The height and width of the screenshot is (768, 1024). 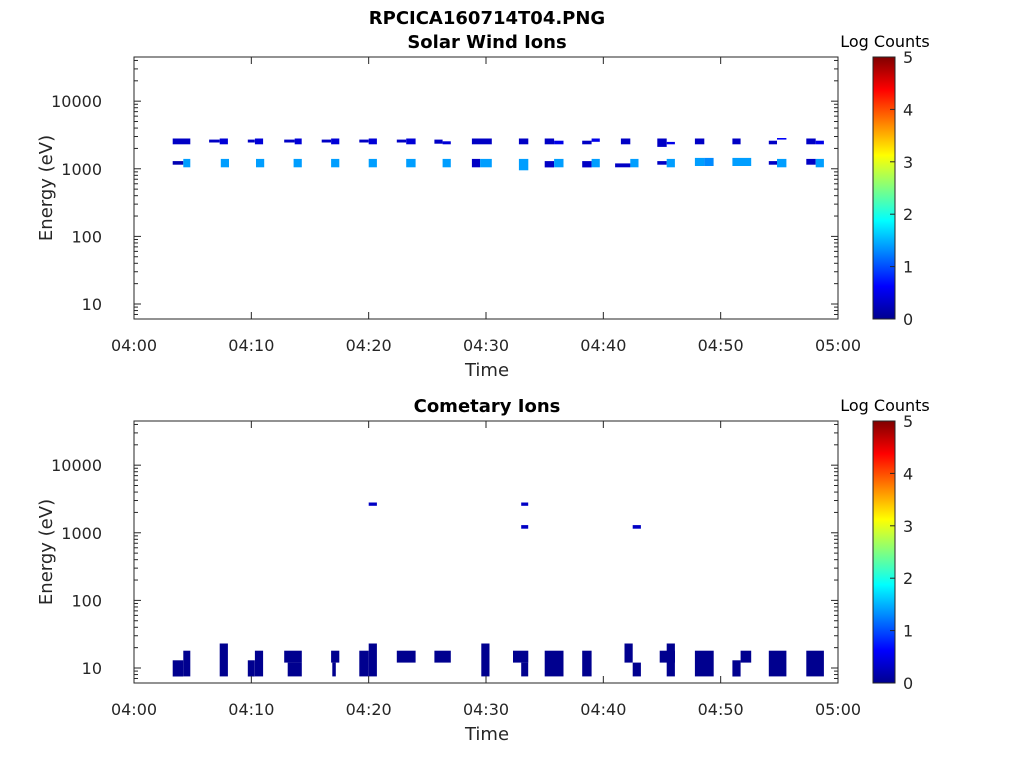 What do you see at coordinates (486, 42) in the screenshot?
I see `panel-title: Solar Wind Ions` at bounding box center [486, 42].